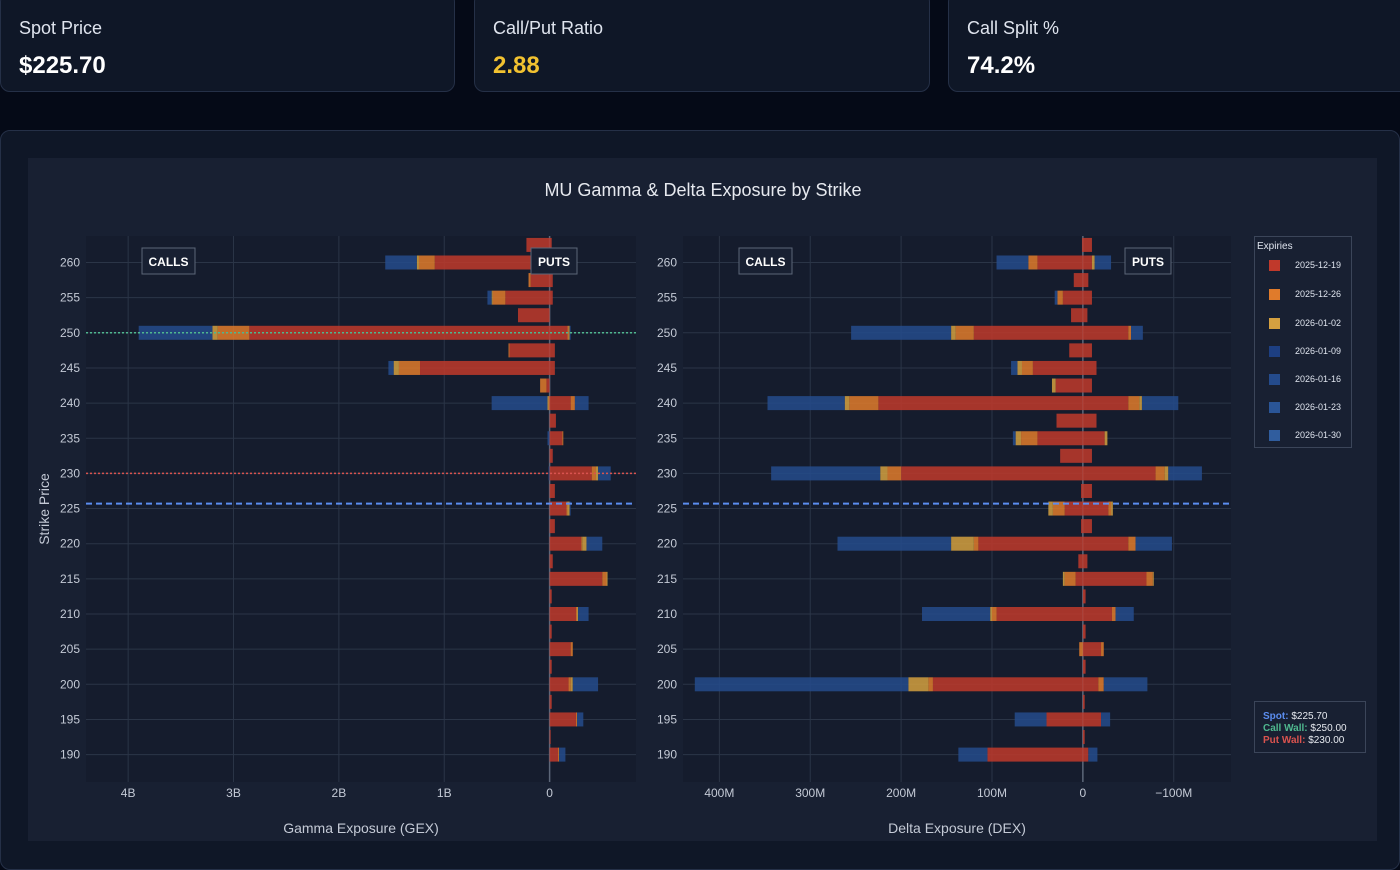  Describe the element at coordinates (1328, 728) in the screenshot. I see `call-wall-value: $250.00` at that location.